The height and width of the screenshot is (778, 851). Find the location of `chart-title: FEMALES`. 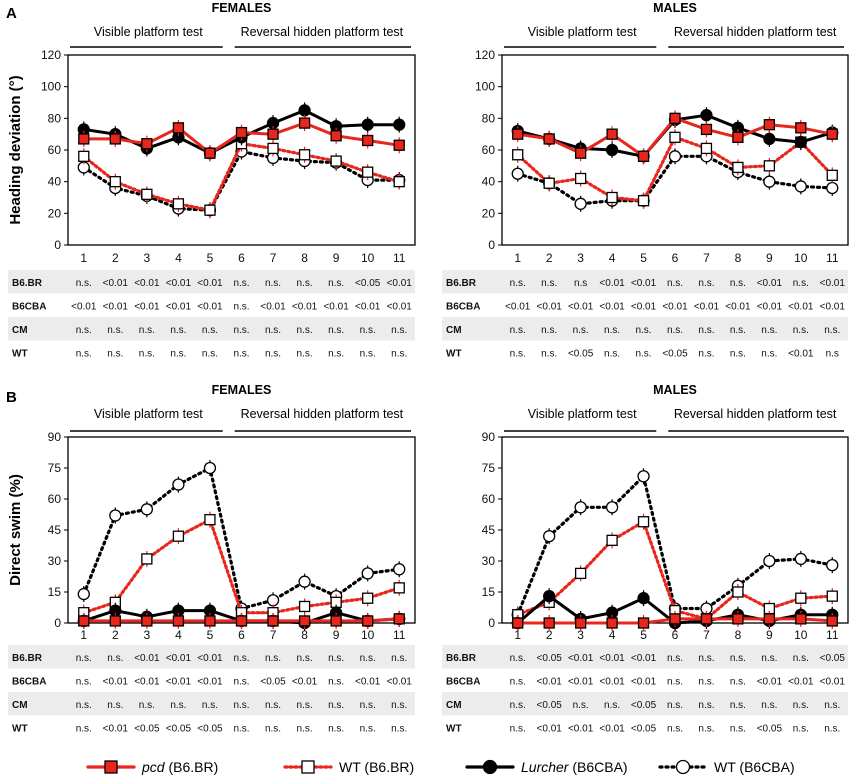

chart-title: FEMALES is located at coordinates (242, 390).